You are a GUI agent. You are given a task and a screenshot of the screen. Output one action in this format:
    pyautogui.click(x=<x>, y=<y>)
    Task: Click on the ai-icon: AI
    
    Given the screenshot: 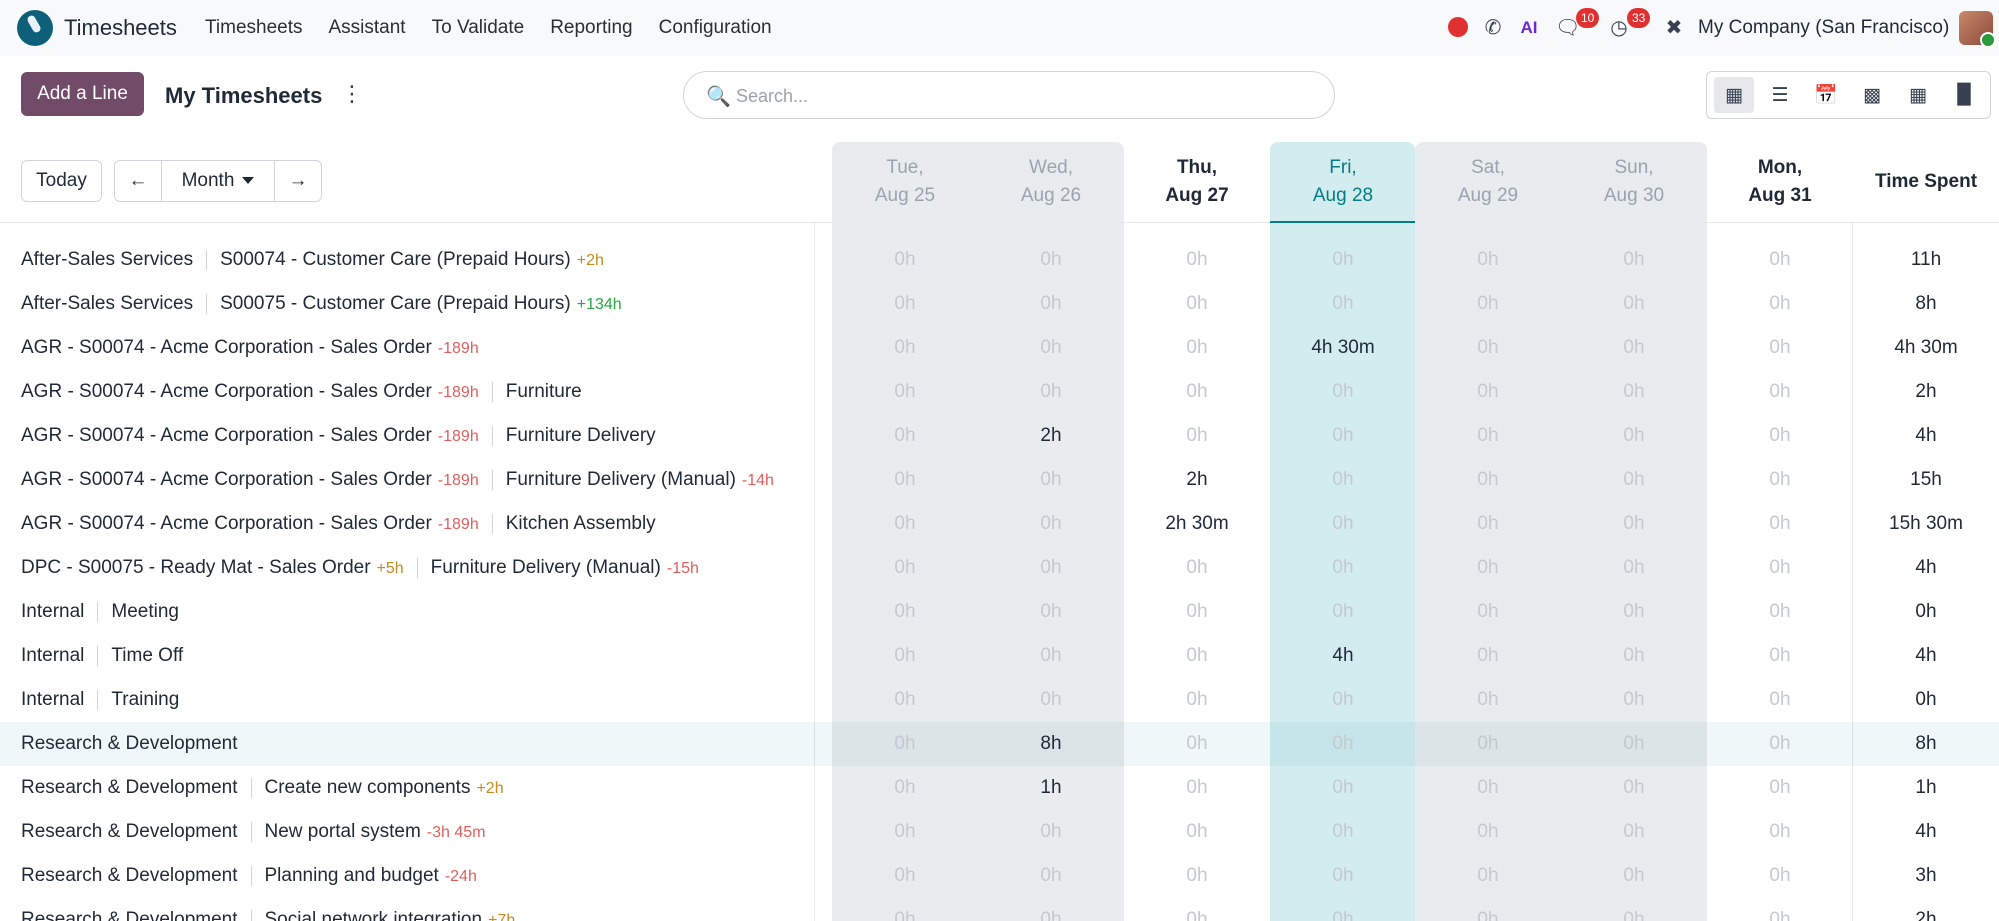 What is the action you would take?
    pyautogui.click(x=1529, y=27)
    